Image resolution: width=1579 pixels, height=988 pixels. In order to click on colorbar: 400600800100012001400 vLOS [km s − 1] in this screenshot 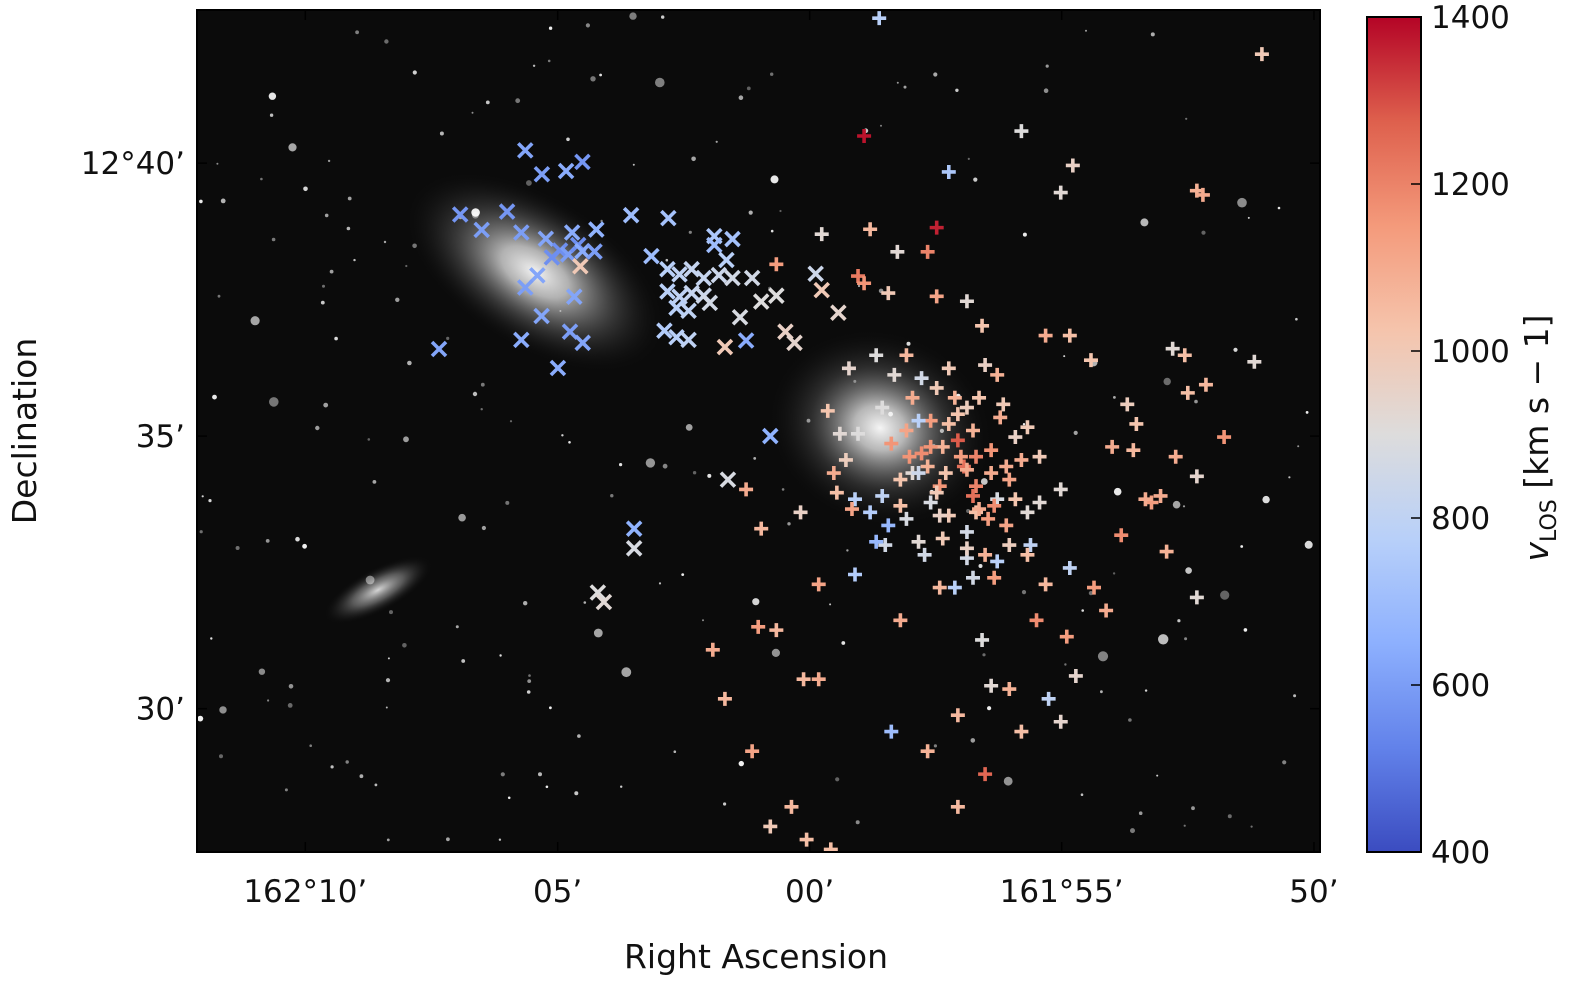, I will do `click(1464, 435)`.